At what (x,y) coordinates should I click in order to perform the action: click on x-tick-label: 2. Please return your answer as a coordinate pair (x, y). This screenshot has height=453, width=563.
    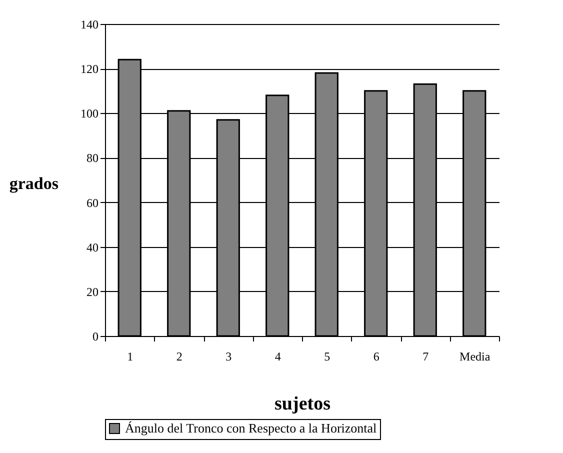
    Looking at the image, I should click on (179, 357).